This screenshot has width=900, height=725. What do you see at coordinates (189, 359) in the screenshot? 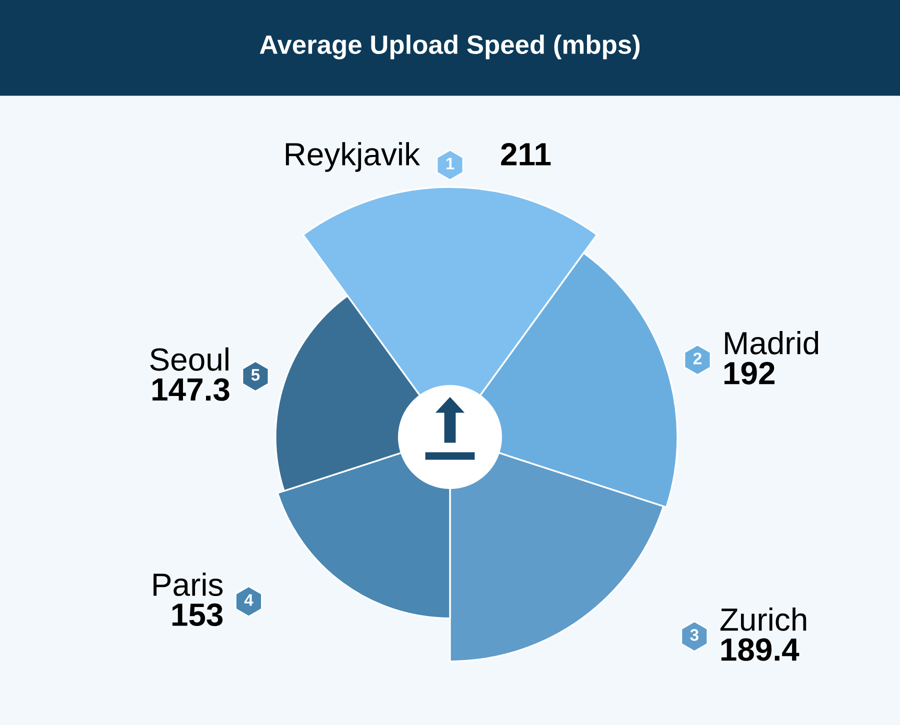
I see `category-label: Seoul` at bounding box center [189, 359].